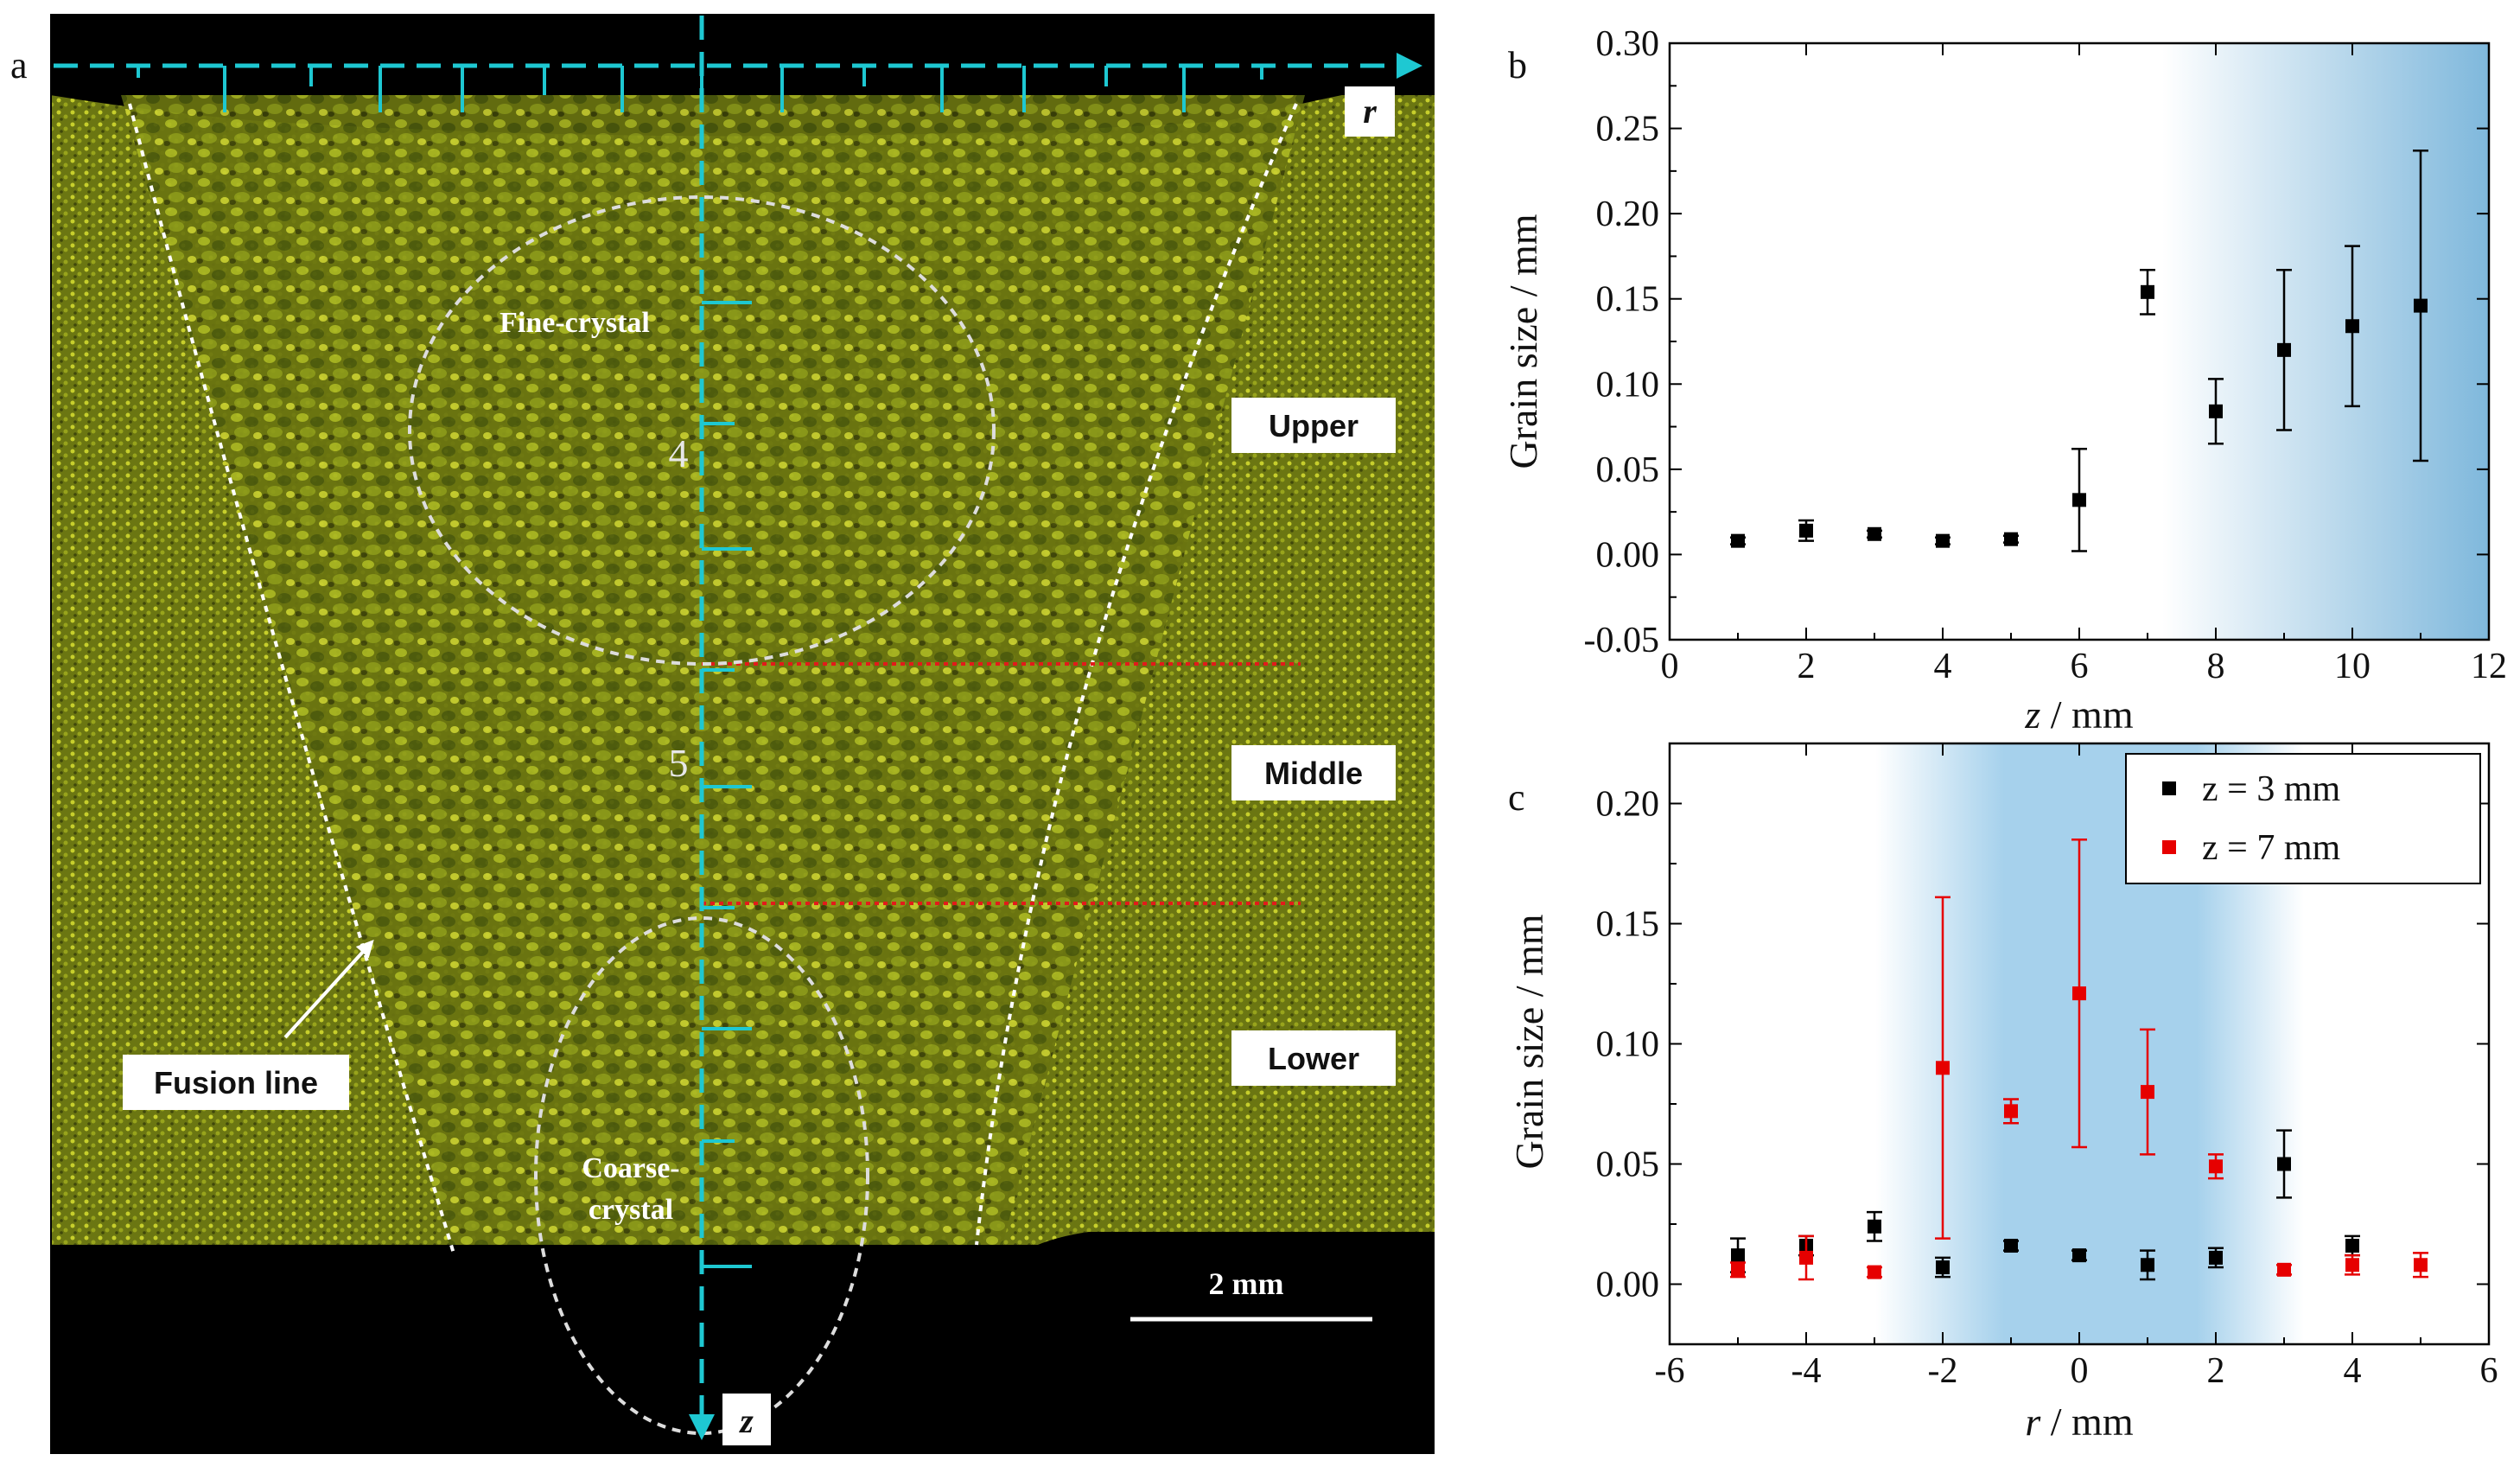 The height and width of the screenshot is (1467, 2520). Describe the element at coordinates (1136, 674) in the screenshot. I see `fusion-line-right` at that location.